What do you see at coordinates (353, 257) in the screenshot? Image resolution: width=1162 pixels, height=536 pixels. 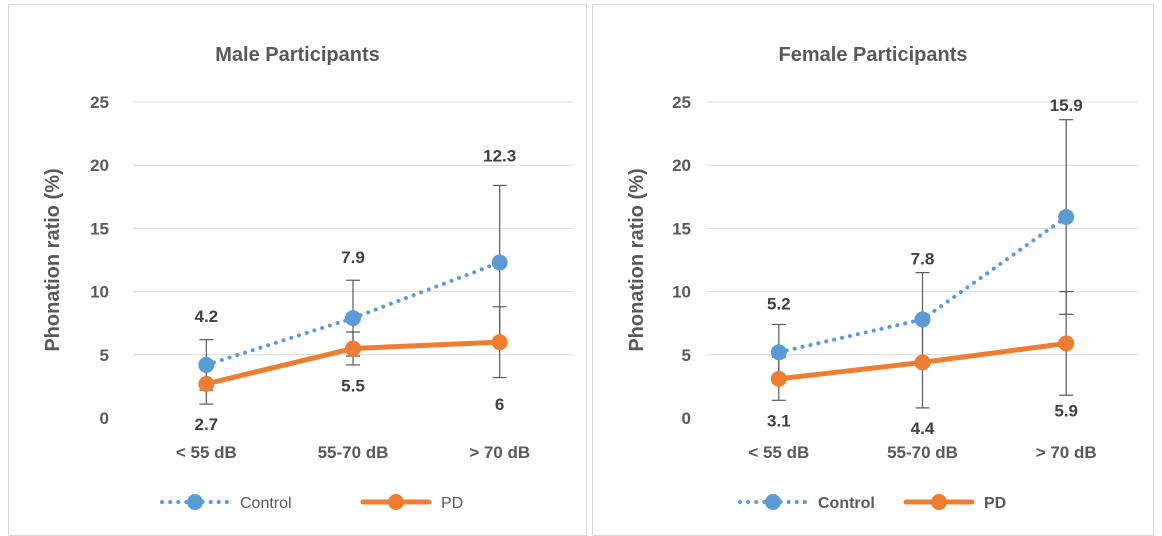 I see `data-label-control: 7.9` at bounding box center [353, 257].